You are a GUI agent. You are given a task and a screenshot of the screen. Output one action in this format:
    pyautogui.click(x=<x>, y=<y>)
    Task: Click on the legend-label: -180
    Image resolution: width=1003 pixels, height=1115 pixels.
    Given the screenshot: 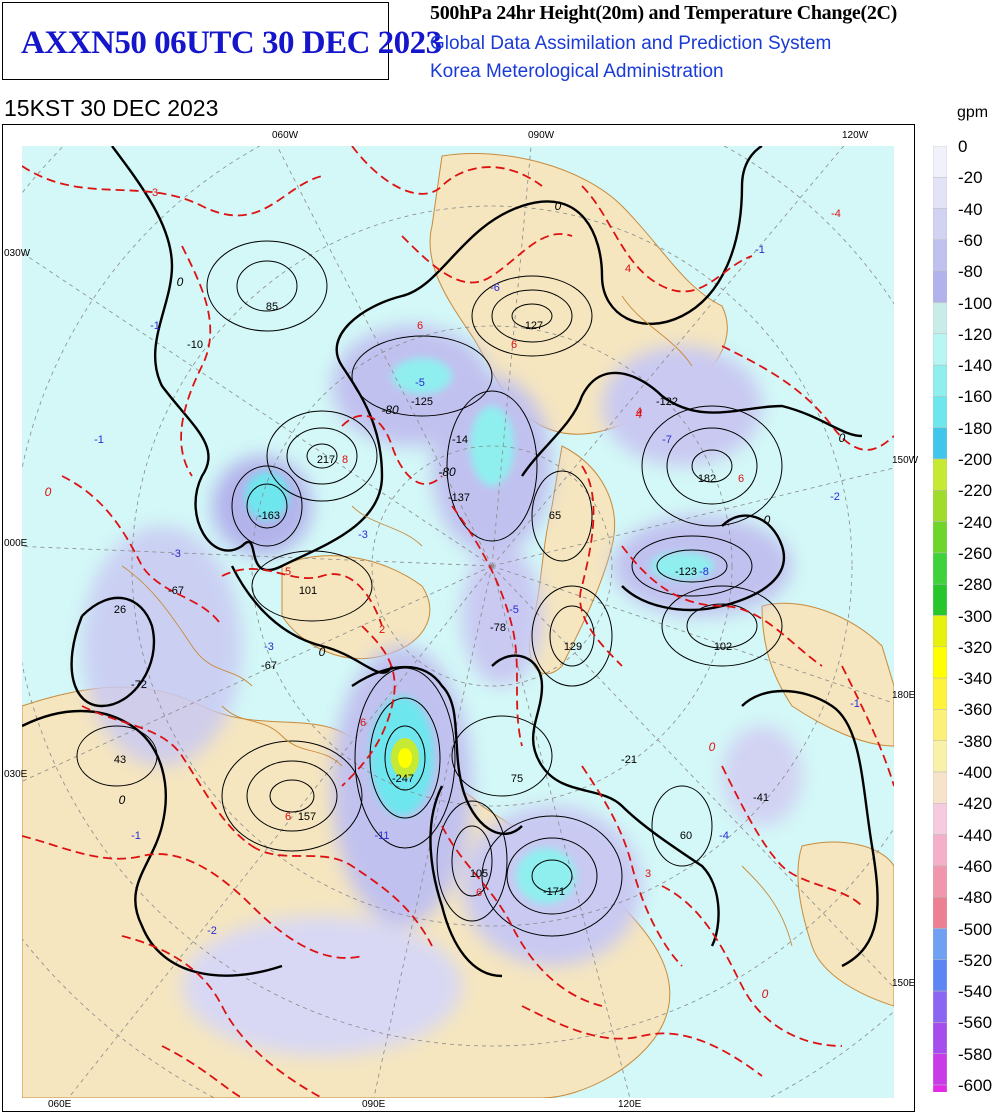 What is the action you would take?
    pyautogui.click(x=975, y=428)
    